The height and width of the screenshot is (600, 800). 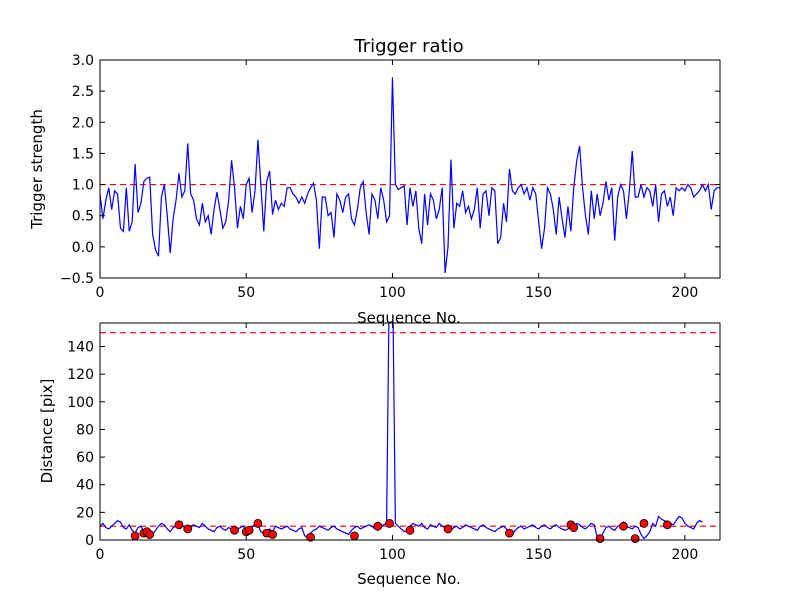 What do you see at coordinates (83, 123) in the screenshot?
I see `y-tick-label: 2.0` at bounding box center [83, 123].